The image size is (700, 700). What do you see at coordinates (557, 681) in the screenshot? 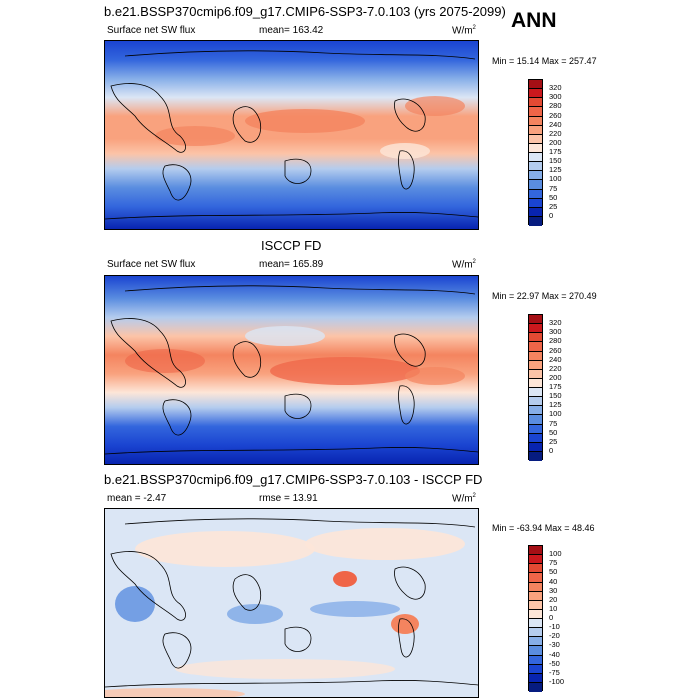
I see `colorbar-tick-label: -100` at bounding box center [557, 681].